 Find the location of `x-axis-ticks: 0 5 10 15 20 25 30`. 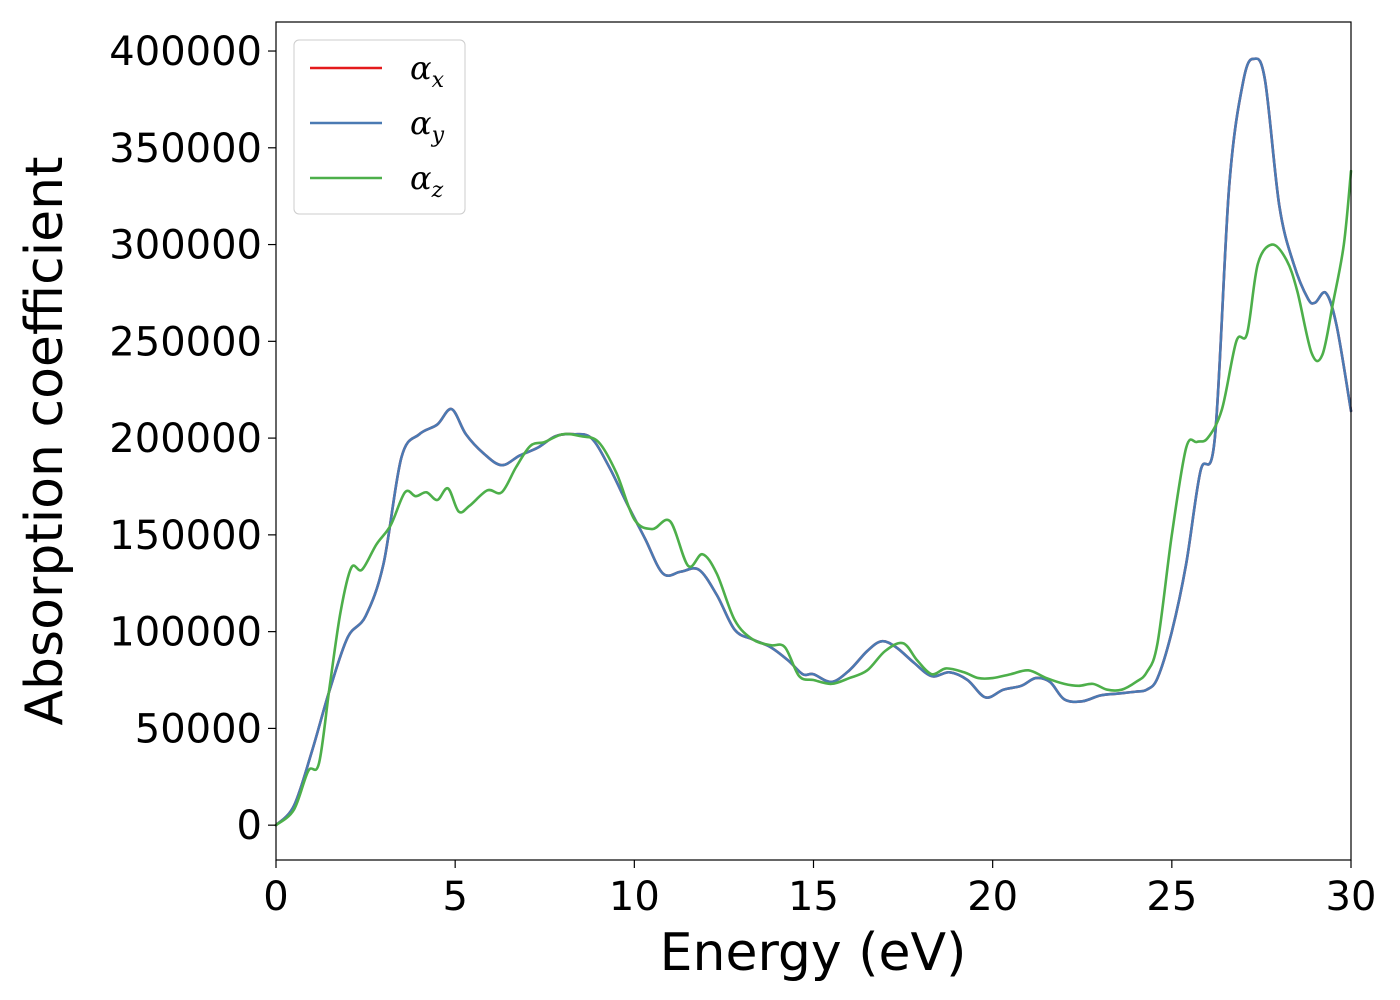

x-axis-ticks: 0 5 10 15 20 25 30 is located at coordinates (819, 890).